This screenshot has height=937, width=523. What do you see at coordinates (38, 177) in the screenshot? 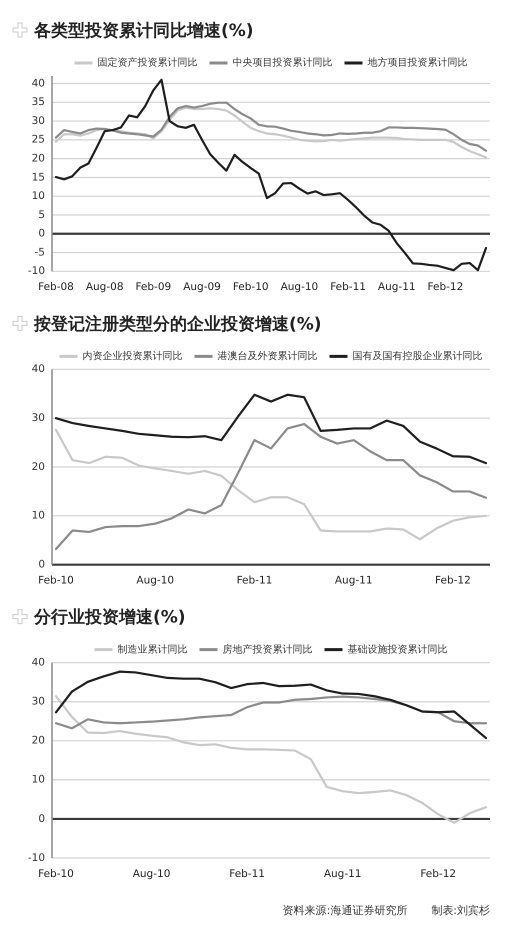
I see `ytick: 15` at bounding box center [38, 177].